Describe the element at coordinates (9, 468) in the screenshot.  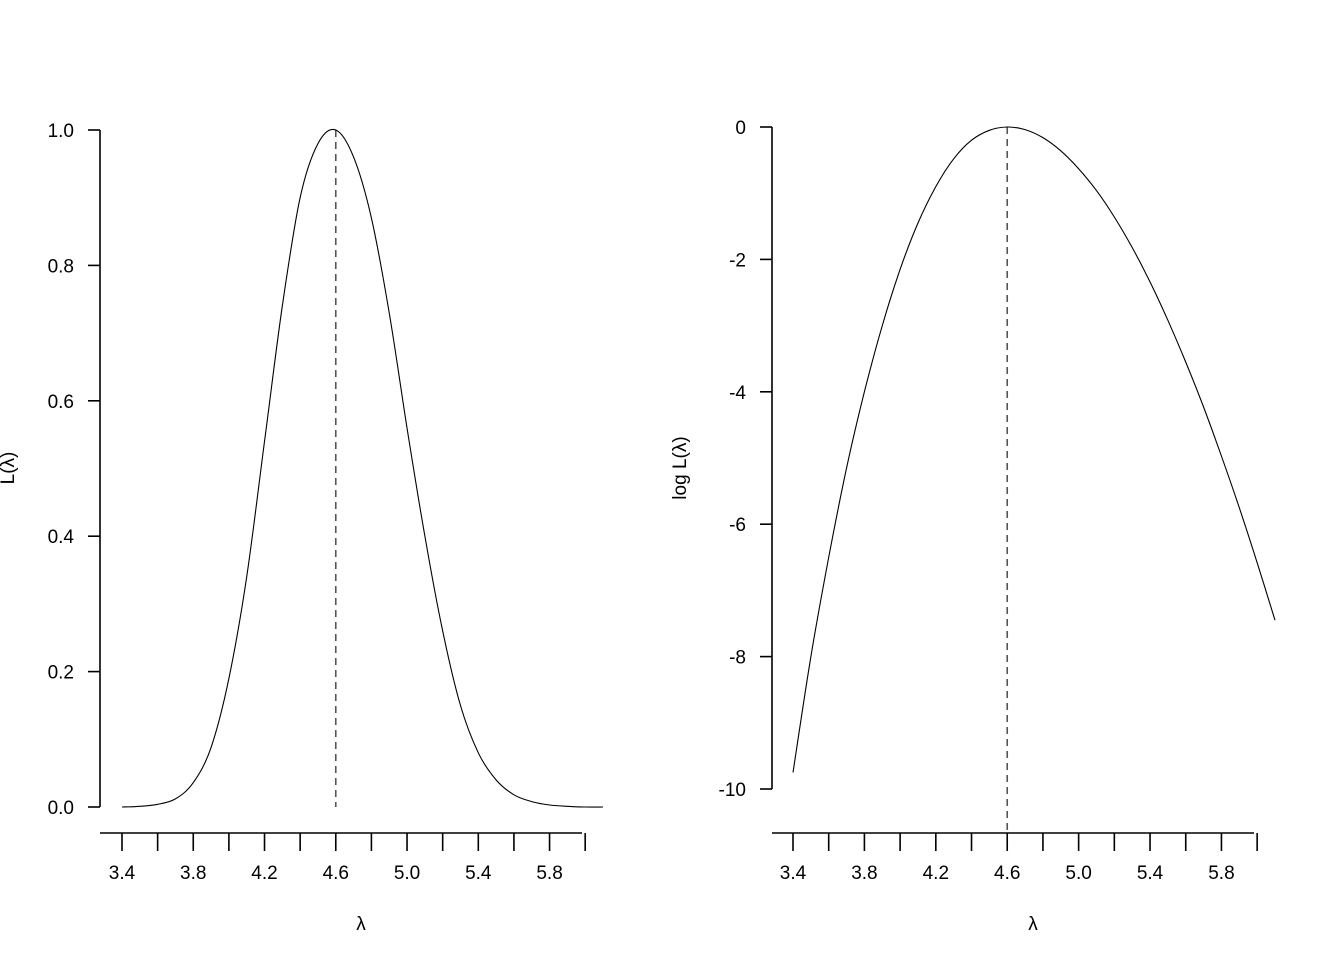
I see `y-axis-title: L(λ)` at that location.